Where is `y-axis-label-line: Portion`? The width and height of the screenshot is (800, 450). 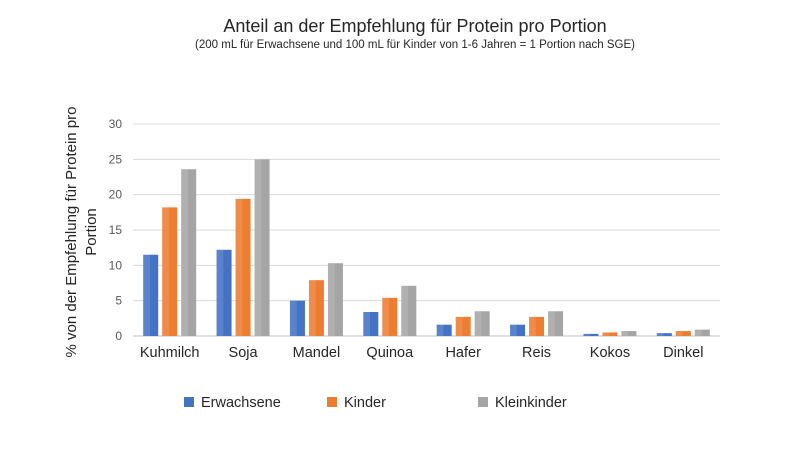 y-axis-label-line: Portion is located at coordinates (91, 232).